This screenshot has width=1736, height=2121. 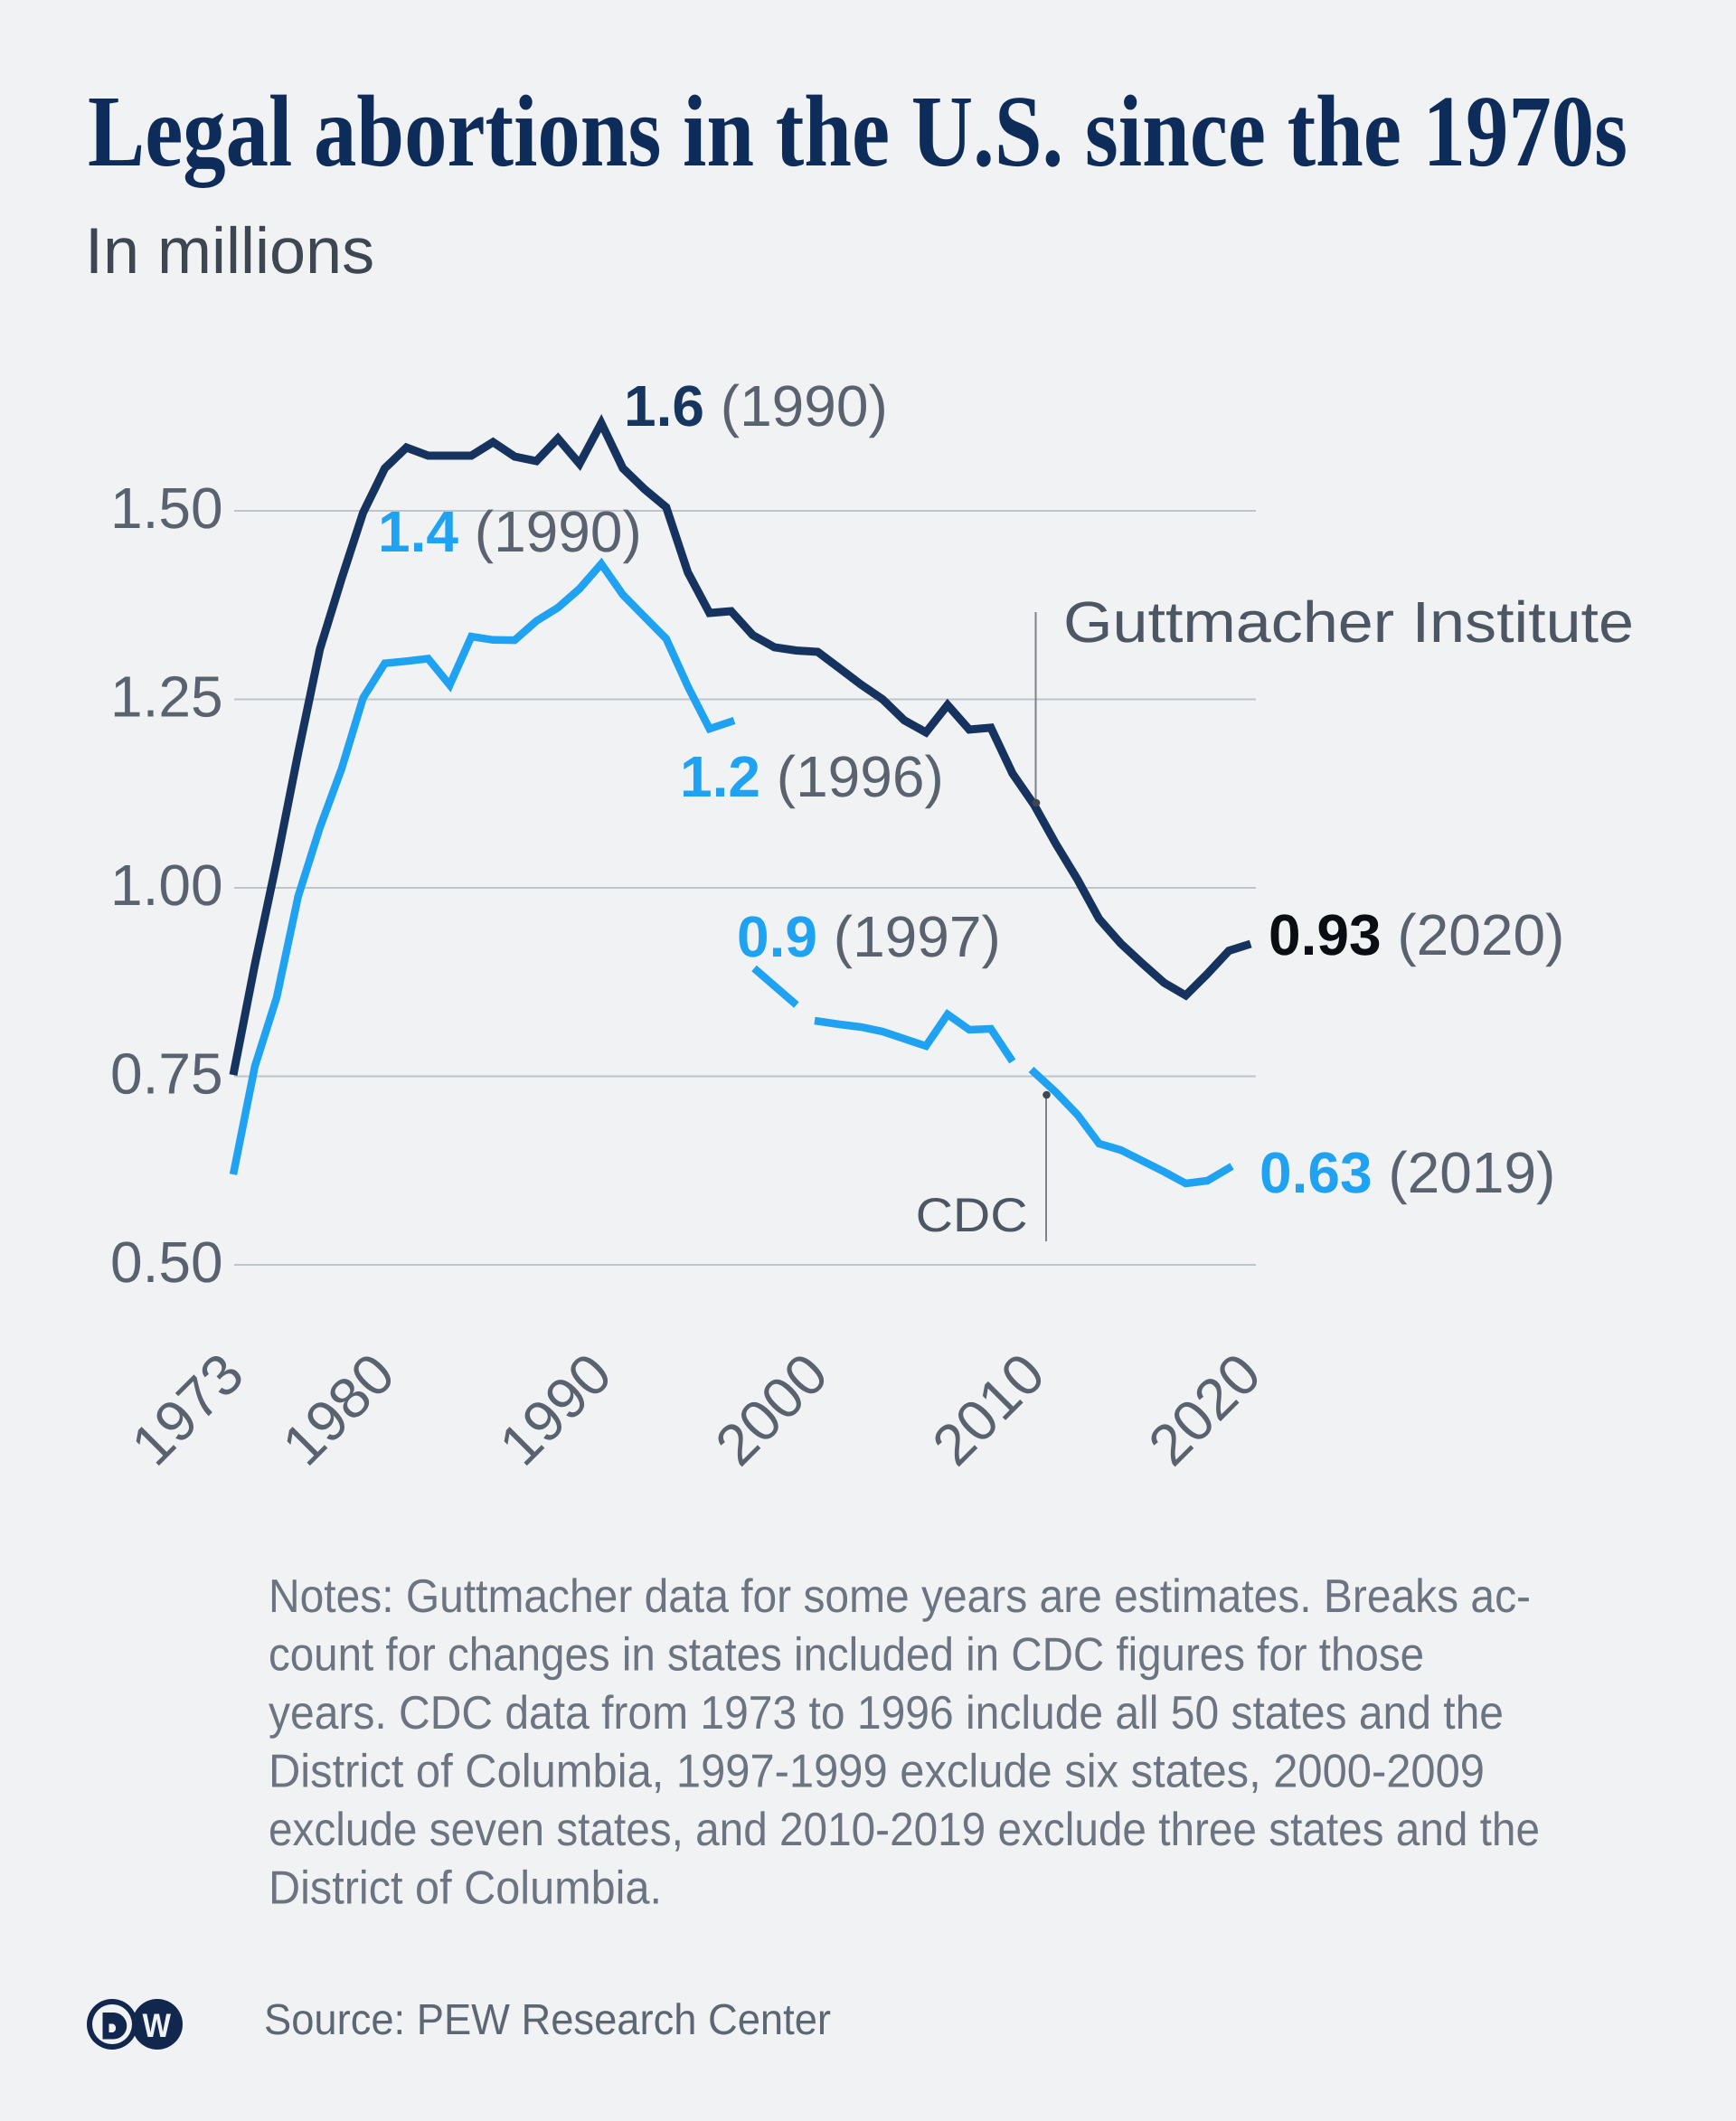 What do you see at coordinates (158, 2025) in the screenshot?
I see `svg-text: W` at bounding box center [158, 2025].